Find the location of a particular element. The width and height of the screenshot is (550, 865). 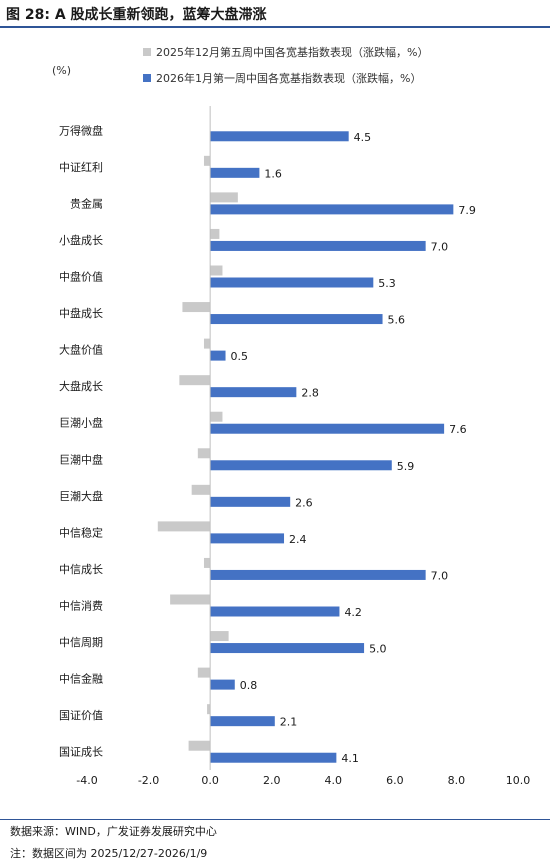

figure-number: 图 28: is located at coordinates (28, 15).